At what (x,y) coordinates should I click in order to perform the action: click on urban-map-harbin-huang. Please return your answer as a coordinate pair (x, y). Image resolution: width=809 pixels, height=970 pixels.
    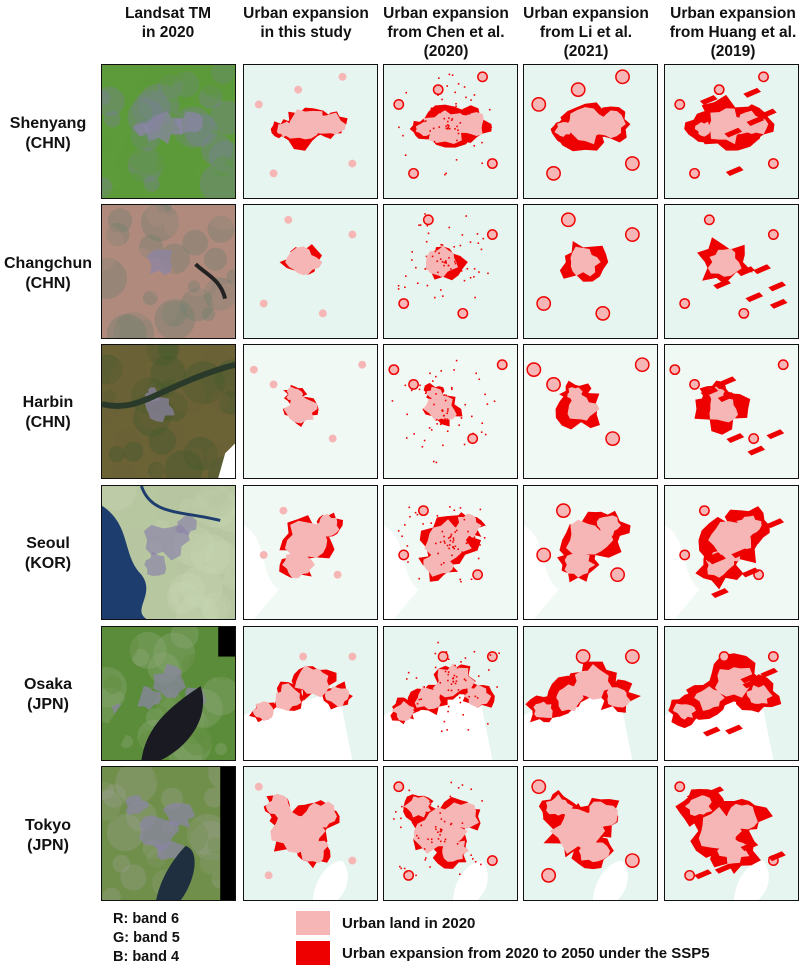
    Looking at the image, I should click on (731, 411).